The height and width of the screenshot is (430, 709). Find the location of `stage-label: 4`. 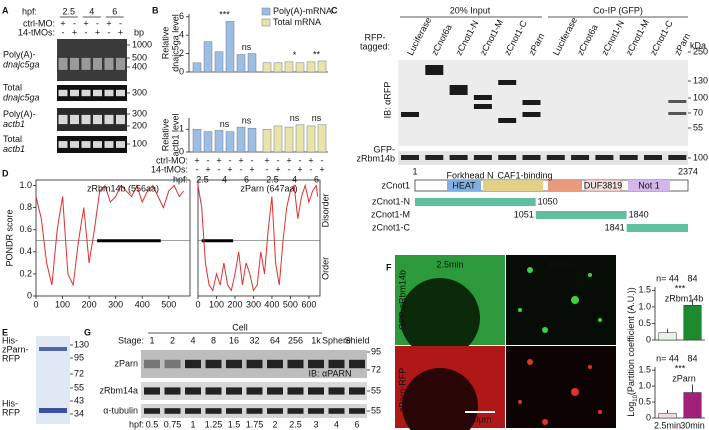

stage-label: 4 is located at coordinates (294, 179).